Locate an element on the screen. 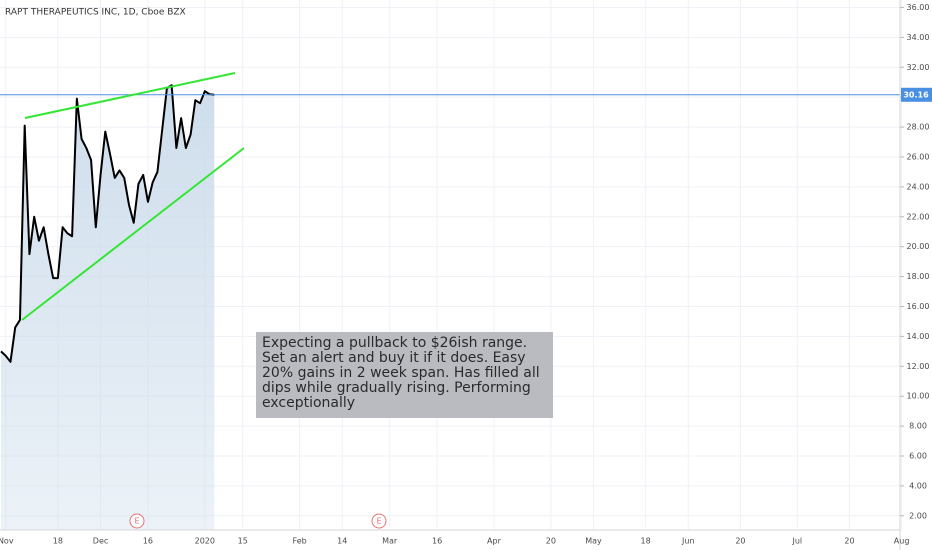 This screenshot has height=550, width=932. y-tick-label: 4.00 is located at coordinates (918, 485).